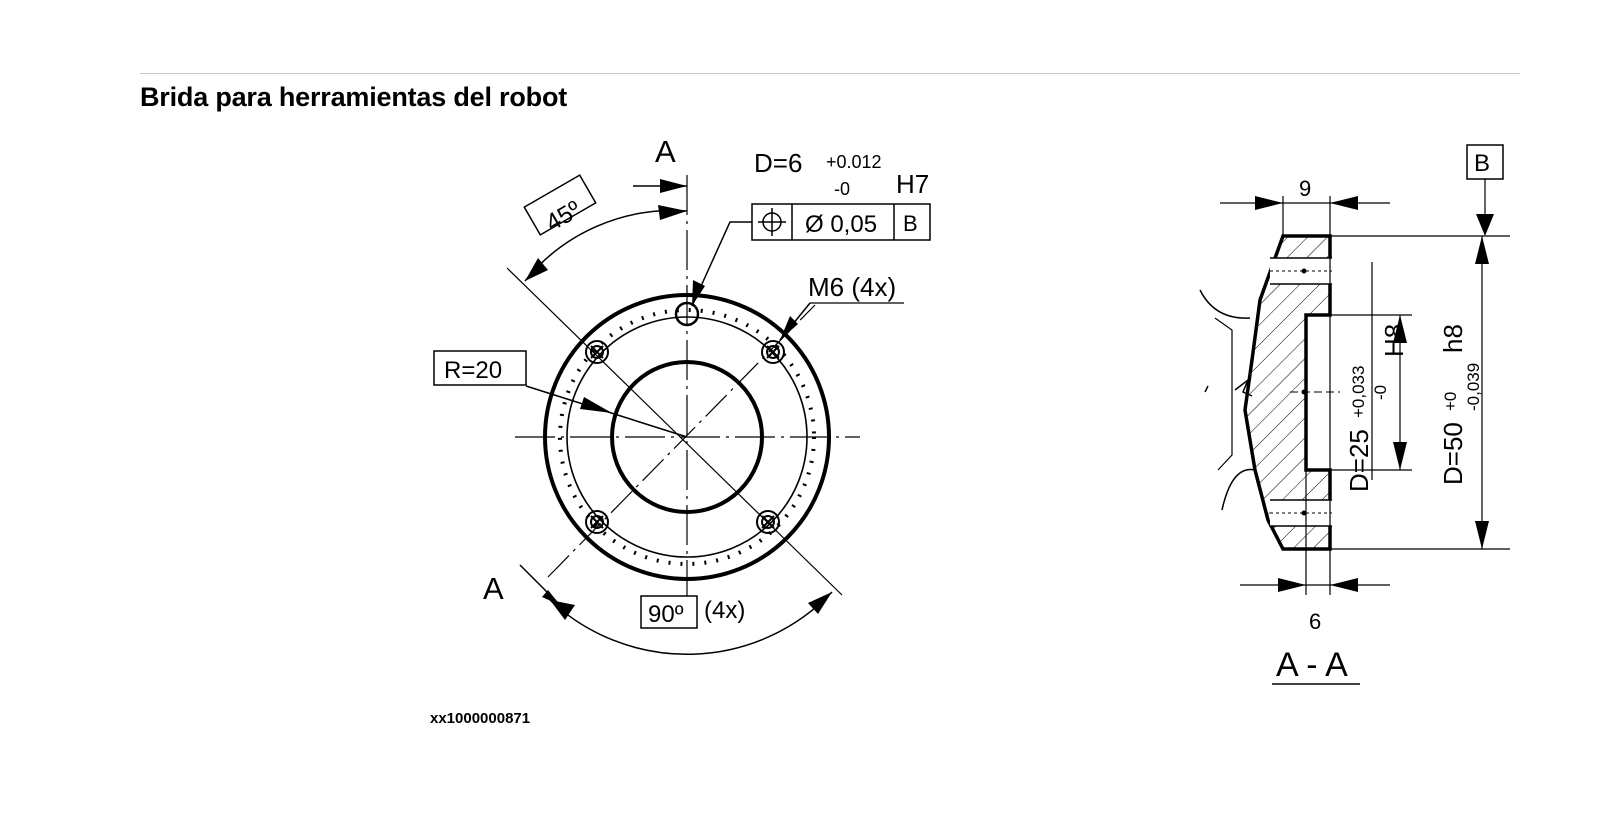 The height and width of the screenshot is (838, 1600). What do you see at coordinates (560, 205) in the screenshot?
I see `angle-top-box` at bounding box center [560, 205].